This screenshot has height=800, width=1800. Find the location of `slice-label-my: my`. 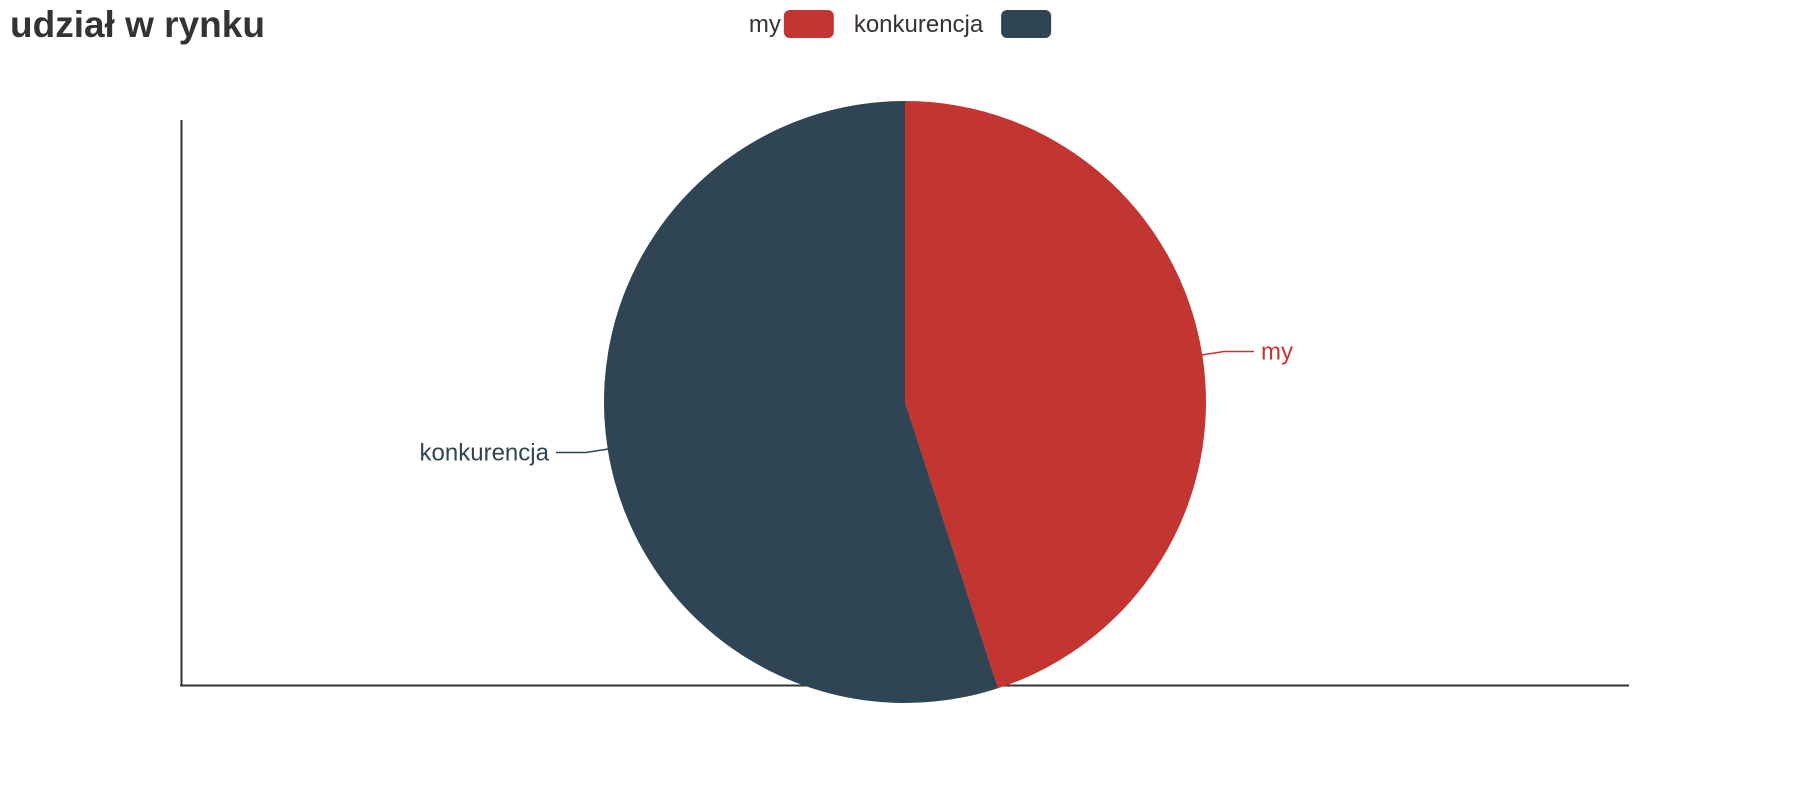

slice-label-my: my is located at coordinates (1277, 351).